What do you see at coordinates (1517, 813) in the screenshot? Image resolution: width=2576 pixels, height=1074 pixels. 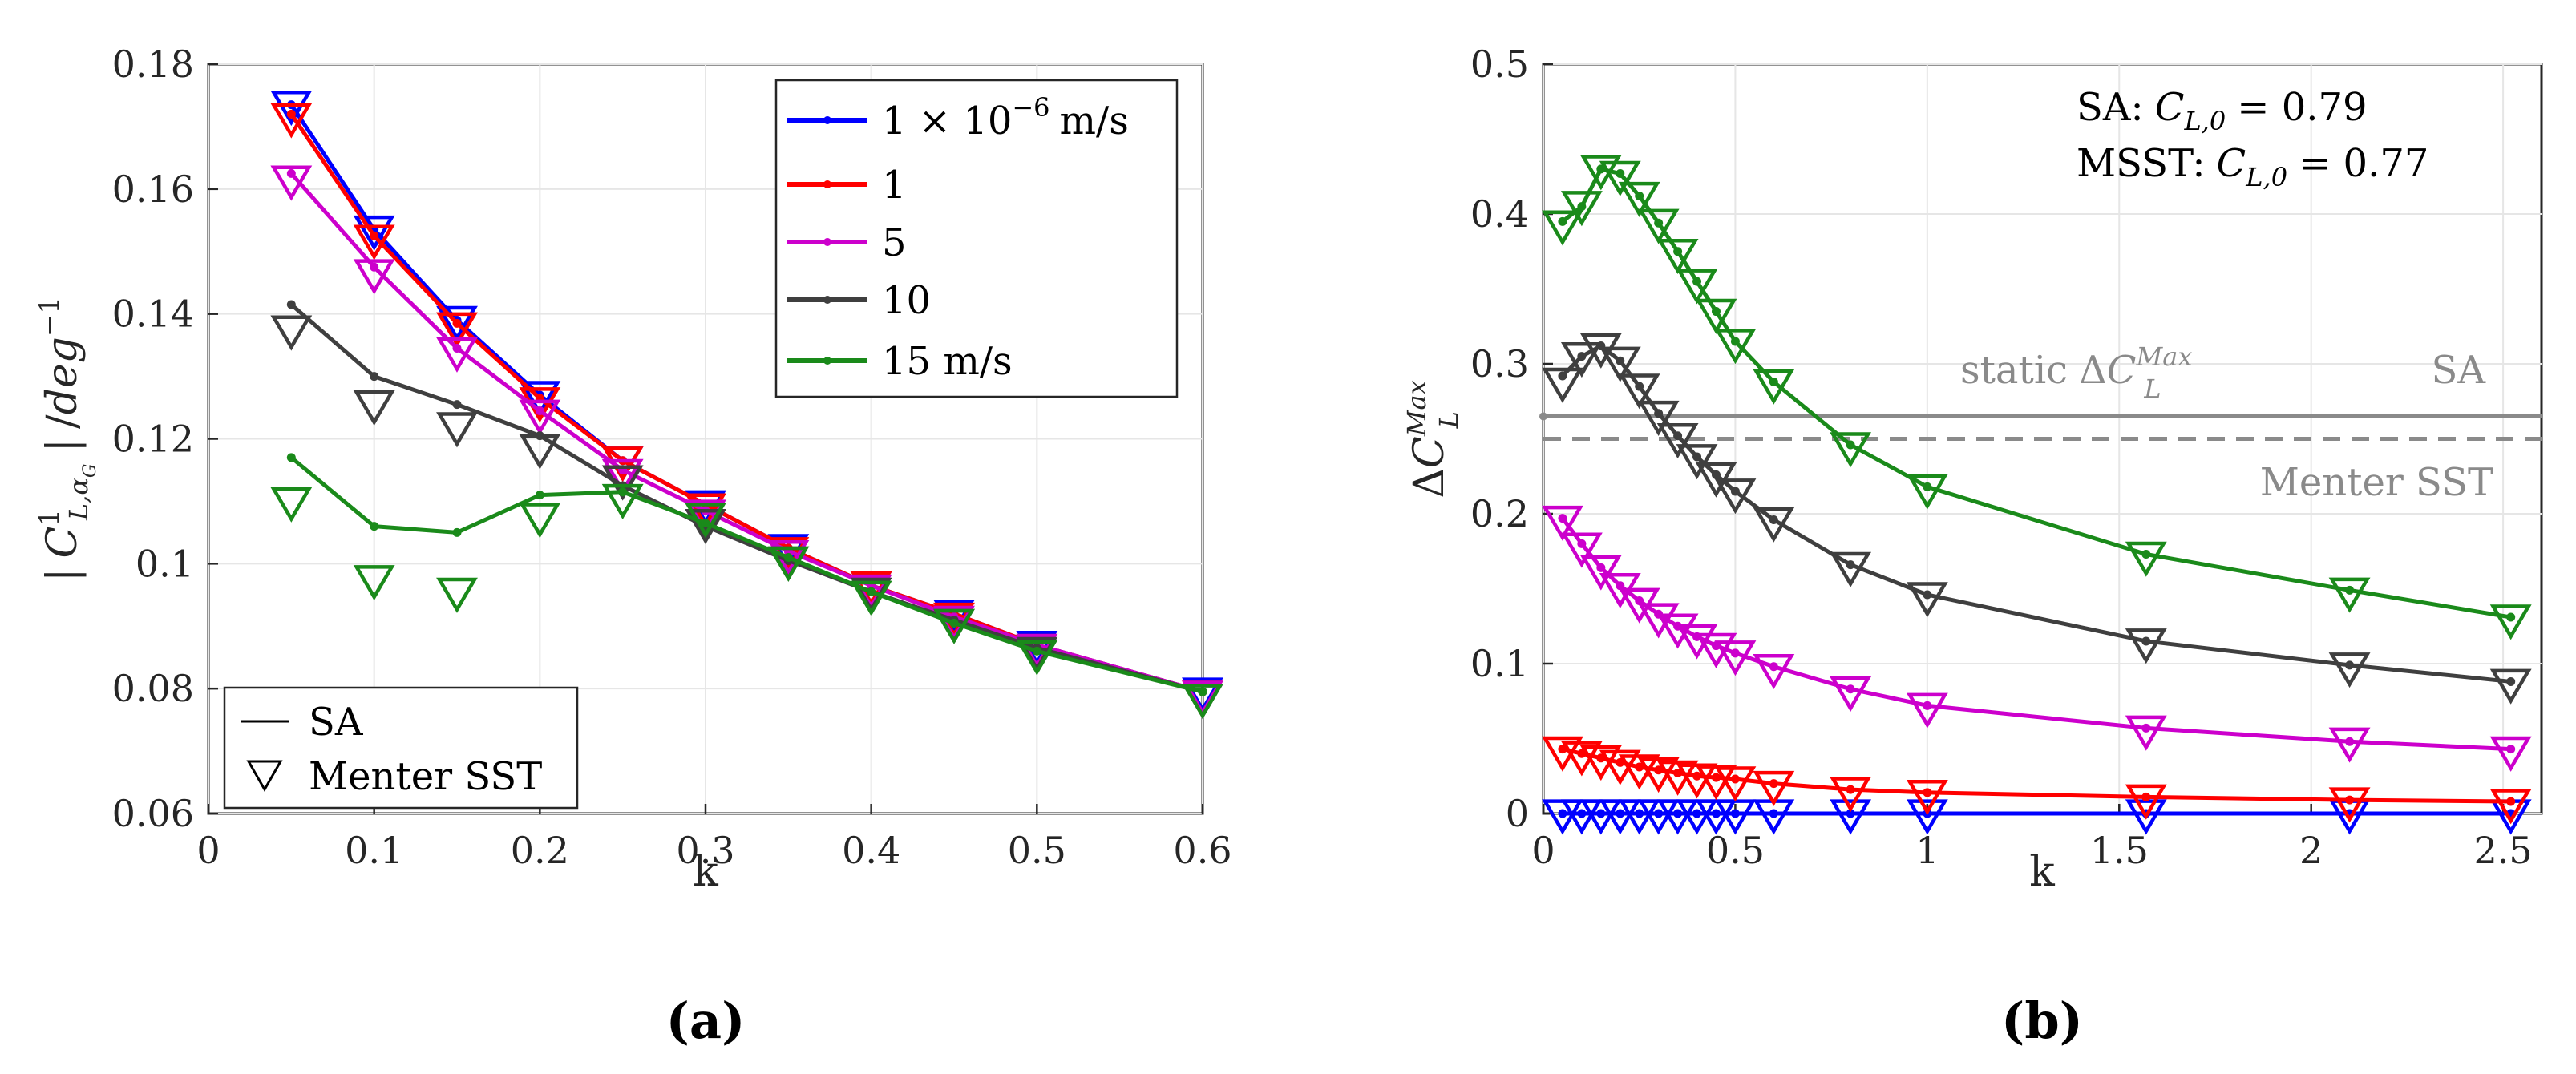 I see `ytick-label: 0` at bounding box center [1517, 813].